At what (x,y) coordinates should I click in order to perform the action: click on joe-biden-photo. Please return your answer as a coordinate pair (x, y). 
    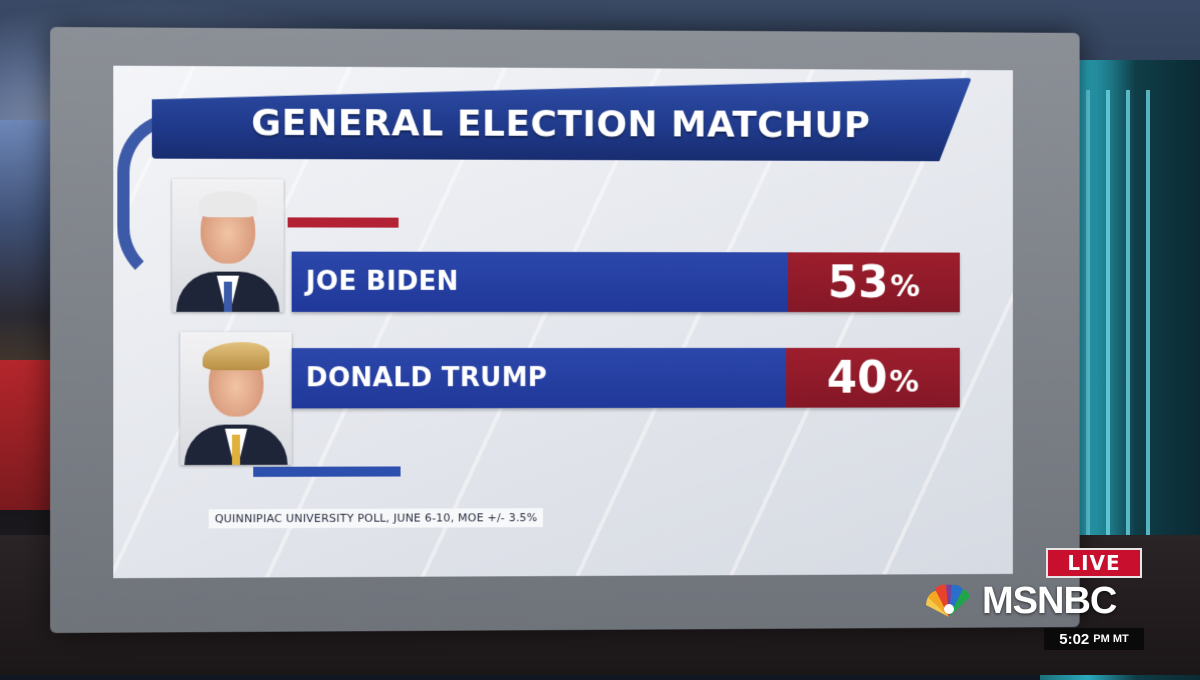
    Looking at the image, I should click on (227, 245).